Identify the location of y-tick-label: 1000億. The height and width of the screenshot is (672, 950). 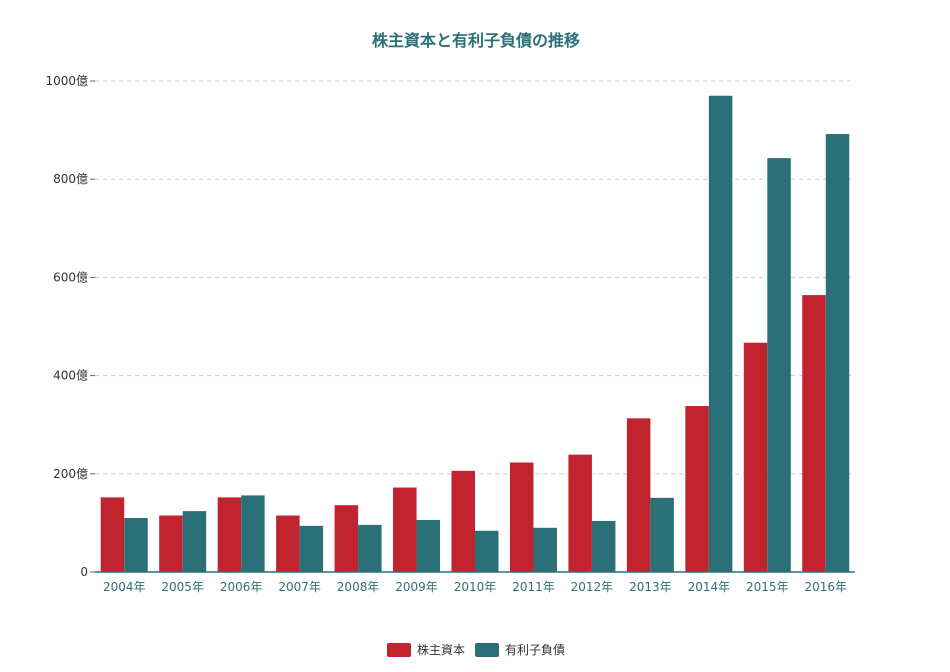
(66, 81).